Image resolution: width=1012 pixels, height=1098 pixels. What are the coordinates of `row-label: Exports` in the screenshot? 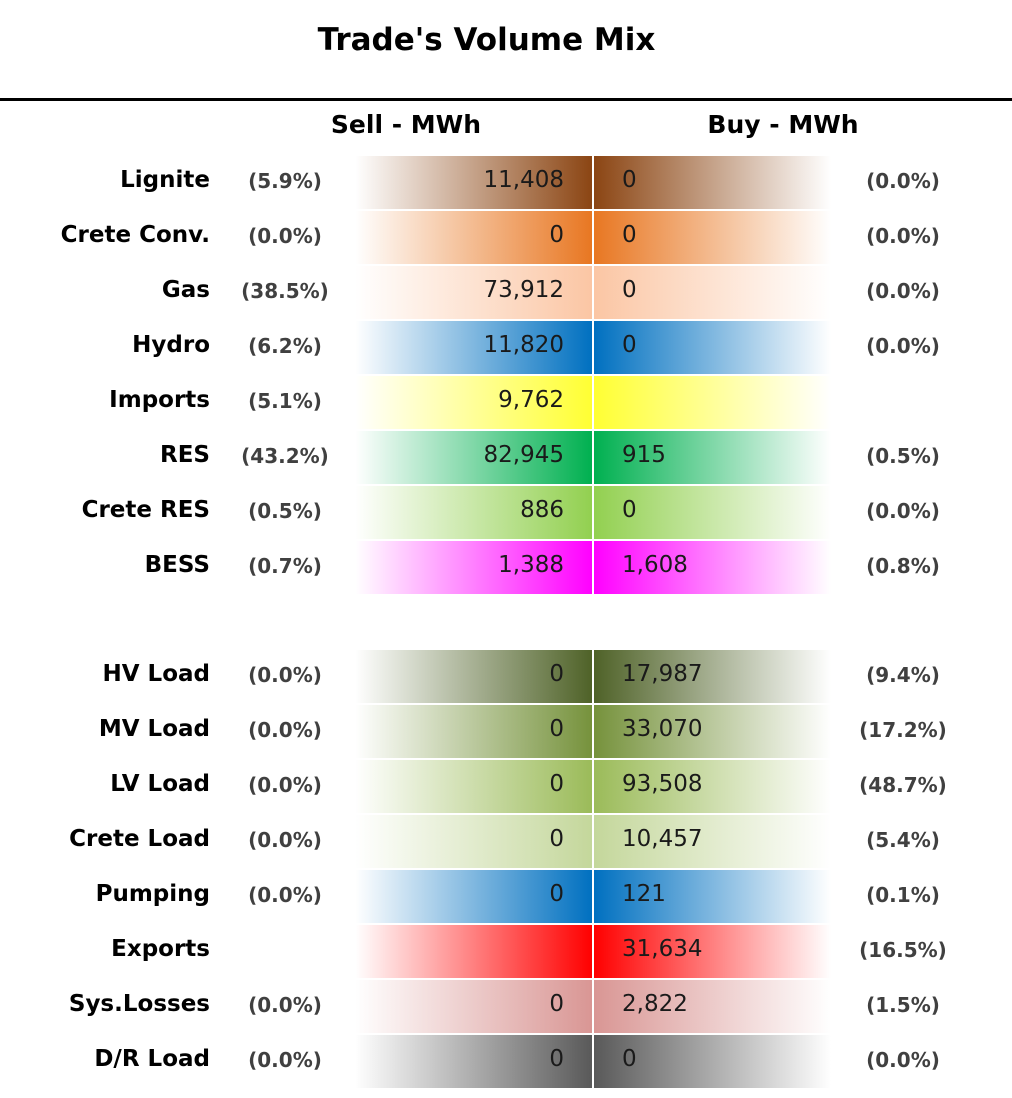 It's located at (160, 949).